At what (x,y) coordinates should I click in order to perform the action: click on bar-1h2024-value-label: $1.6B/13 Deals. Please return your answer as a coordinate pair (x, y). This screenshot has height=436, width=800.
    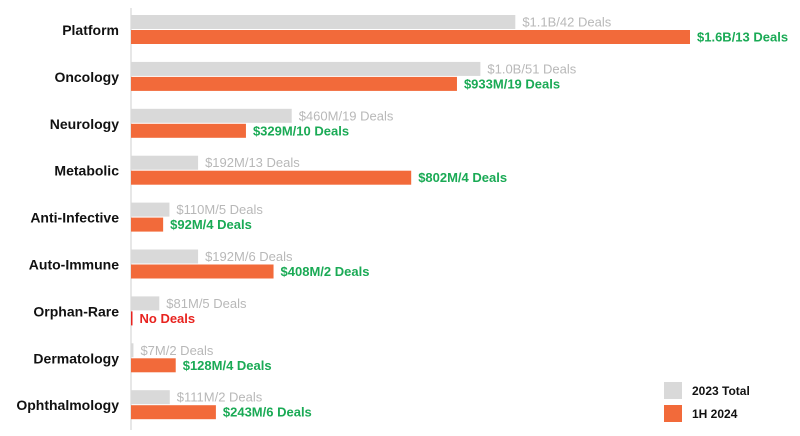
    Looking at the image, I should click on (742, 37).